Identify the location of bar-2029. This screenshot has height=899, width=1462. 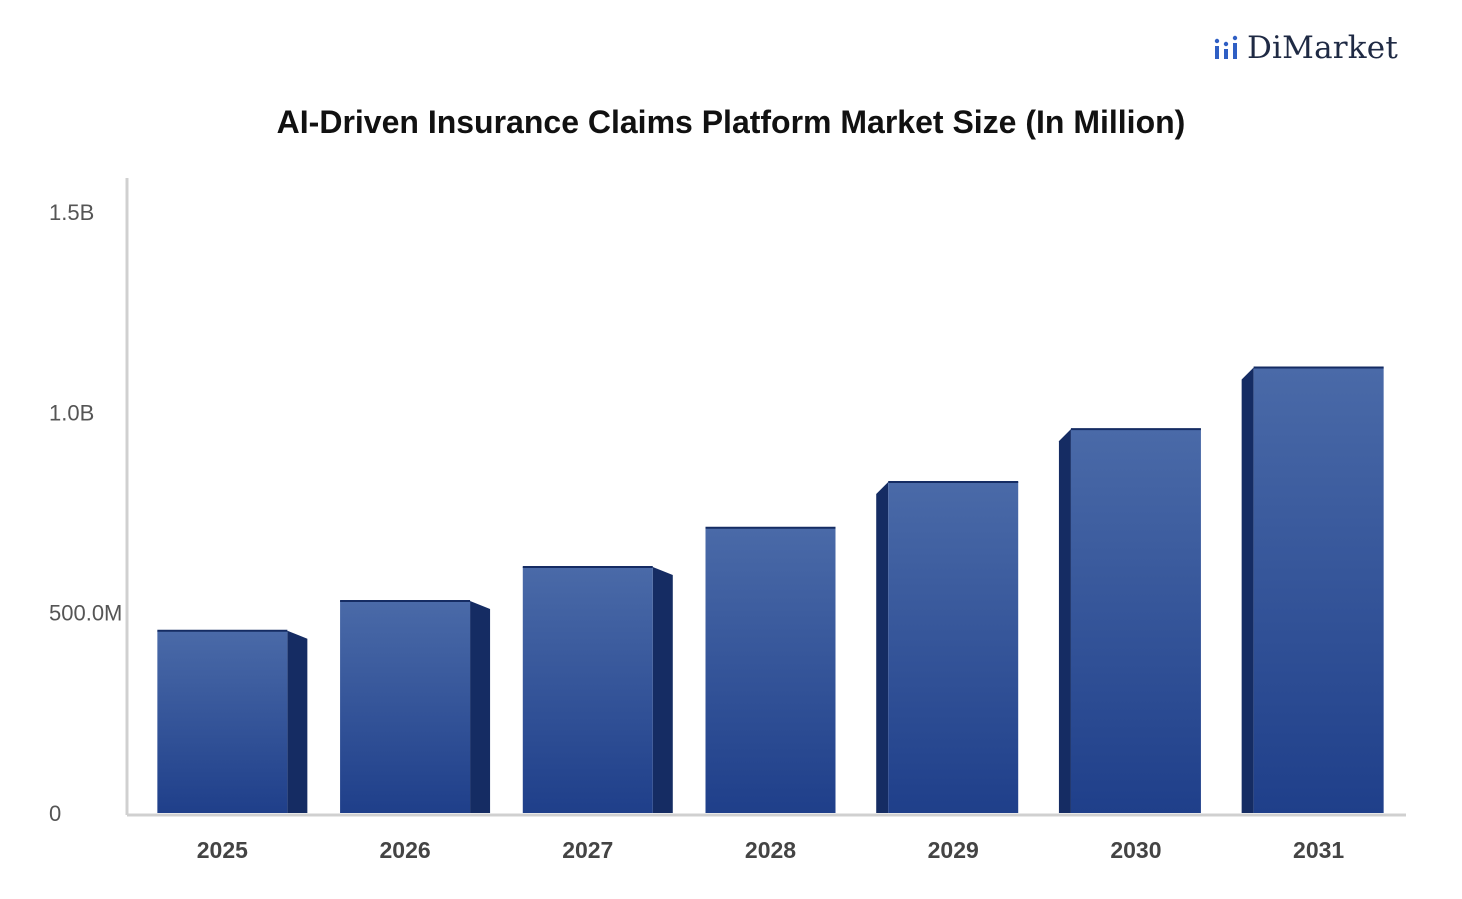
(953, 647).